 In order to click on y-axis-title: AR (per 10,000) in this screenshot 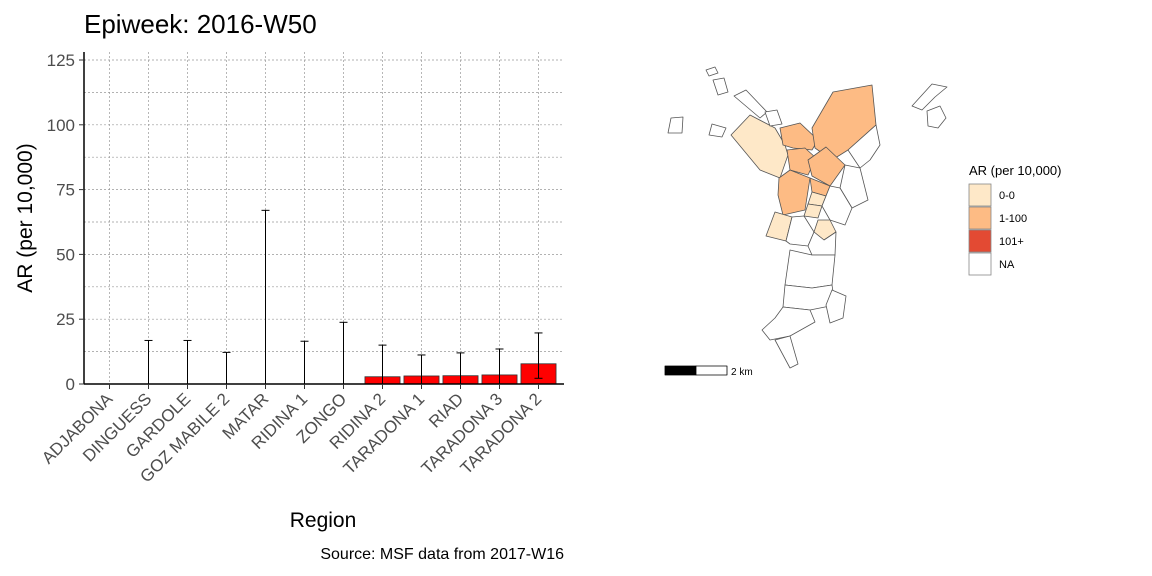, I will do `click(25, 217)`.